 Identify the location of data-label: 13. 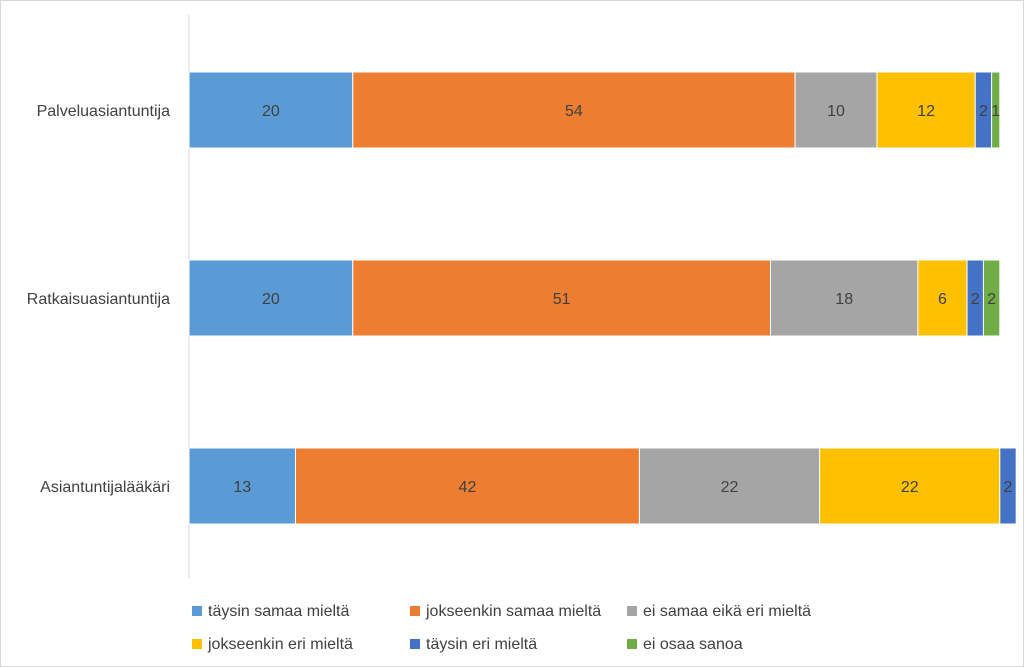
(242, 487).